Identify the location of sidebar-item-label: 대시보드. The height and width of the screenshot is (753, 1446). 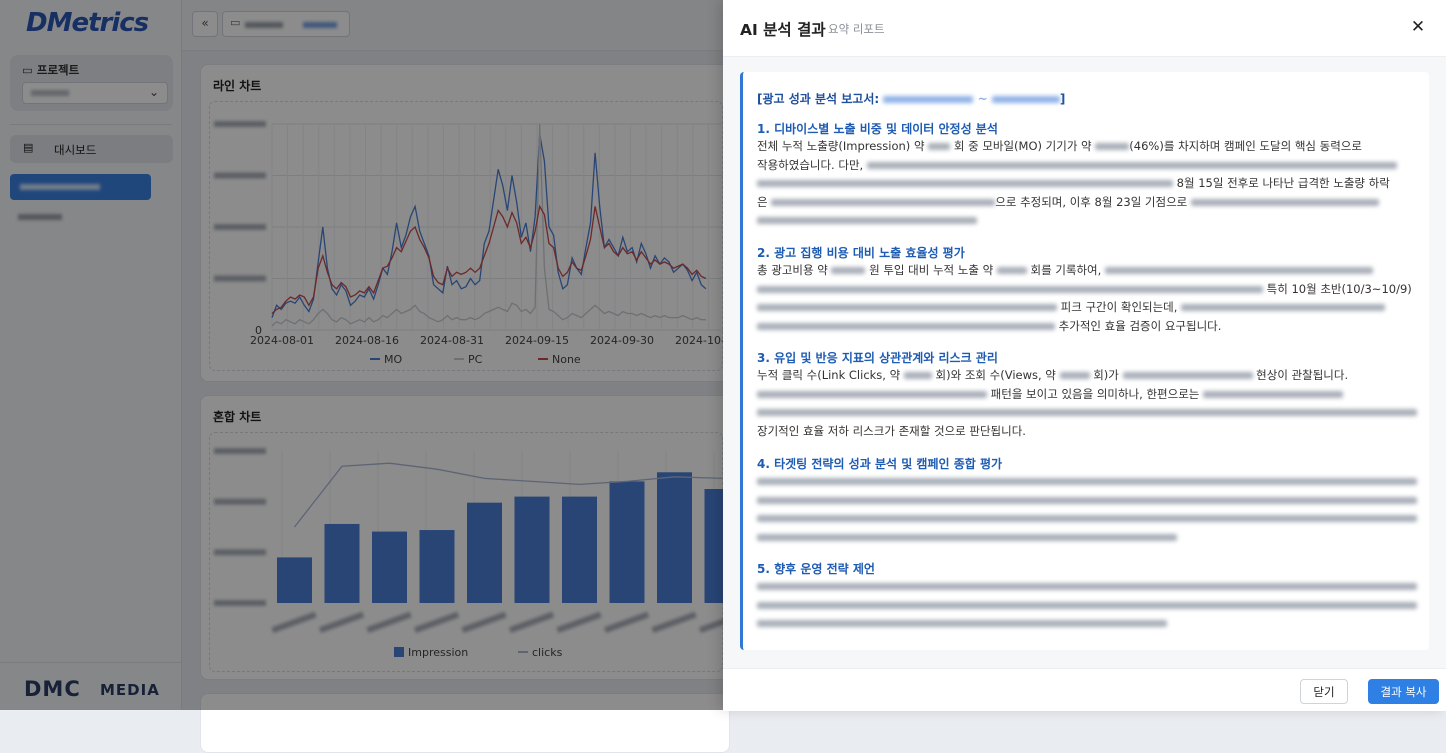
(75, 150).